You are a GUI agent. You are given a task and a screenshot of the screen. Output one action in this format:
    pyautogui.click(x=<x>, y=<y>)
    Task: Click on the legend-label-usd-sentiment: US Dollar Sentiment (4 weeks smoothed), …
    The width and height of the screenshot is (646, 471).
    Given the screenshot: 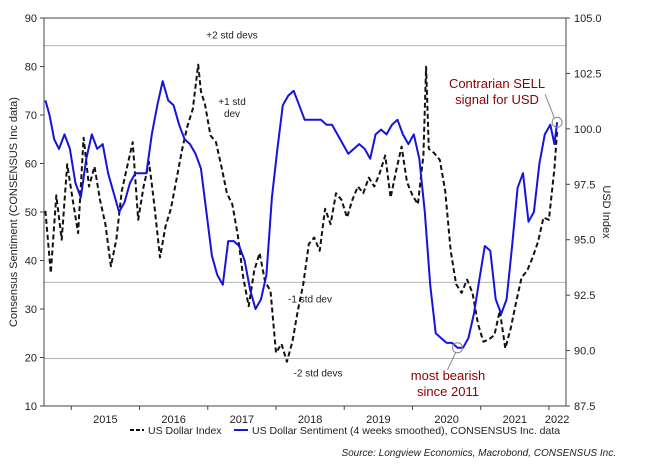 What is the action you would take?
    pyautogui.click(x=406, y=431)
    